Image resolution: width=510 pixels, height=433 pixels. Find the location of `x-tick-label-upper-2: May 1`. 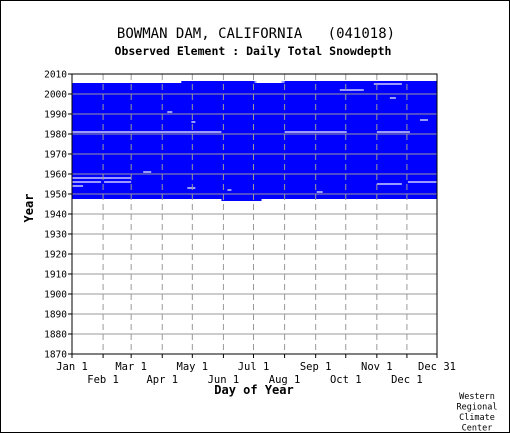

x-tick-label-upper-2: May 1 is located at coordinates (193, 367).